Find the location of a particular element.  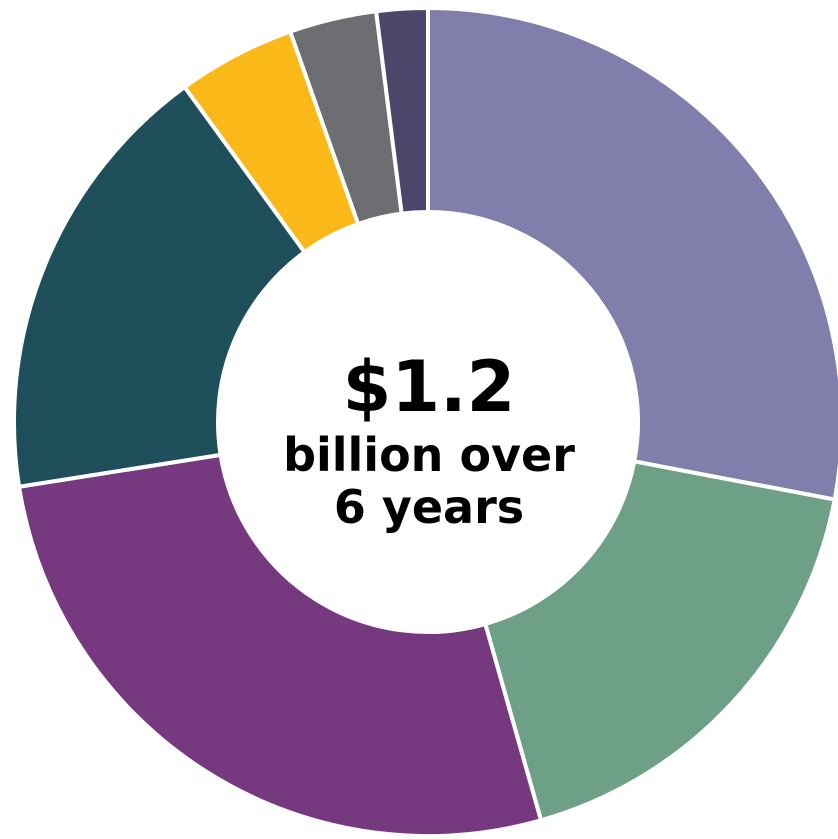

total-amount: $1.2 is located at coordinates (429, 387).